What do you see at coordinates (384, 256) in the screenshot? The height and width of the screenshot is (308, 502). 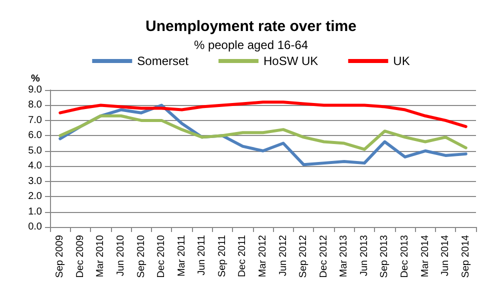 I see `x-tick-label: Sep 2013` at bounding box center [384, 256].